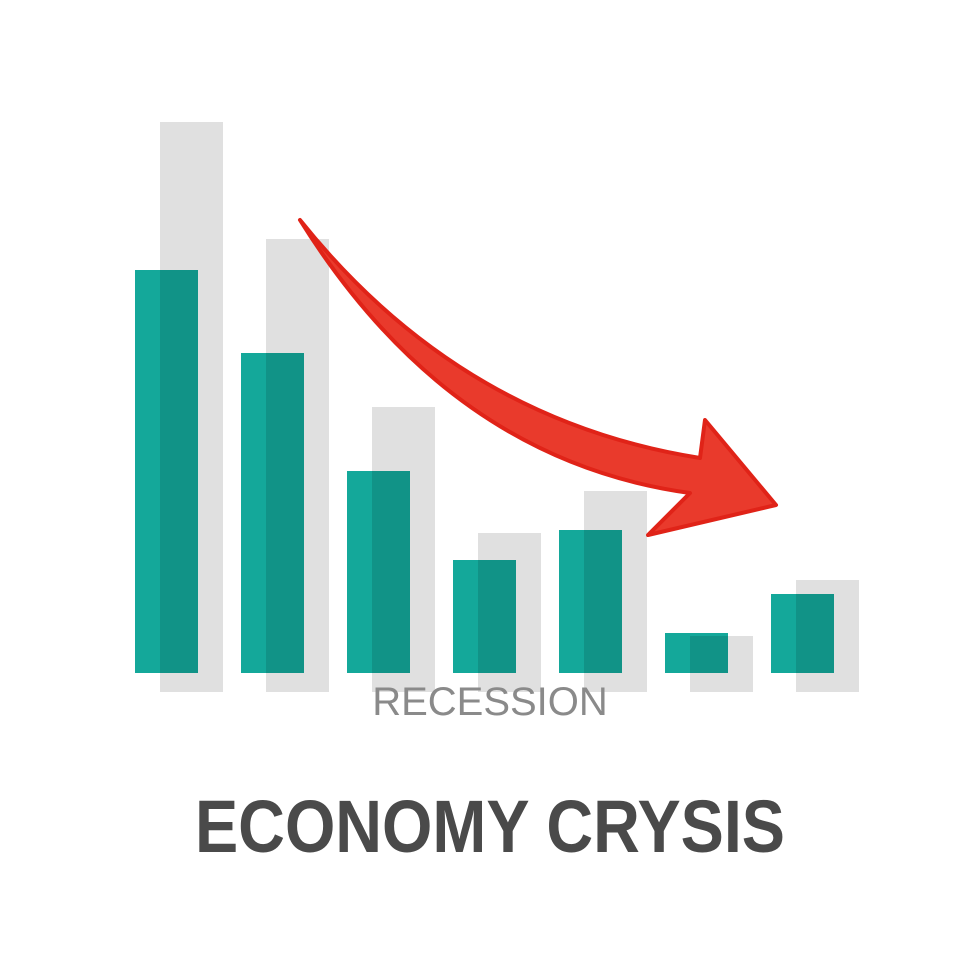  Describe the element at coordinates (490, 702) in the screenshot. I see `chart-subtitle: RECESSION` at that location.